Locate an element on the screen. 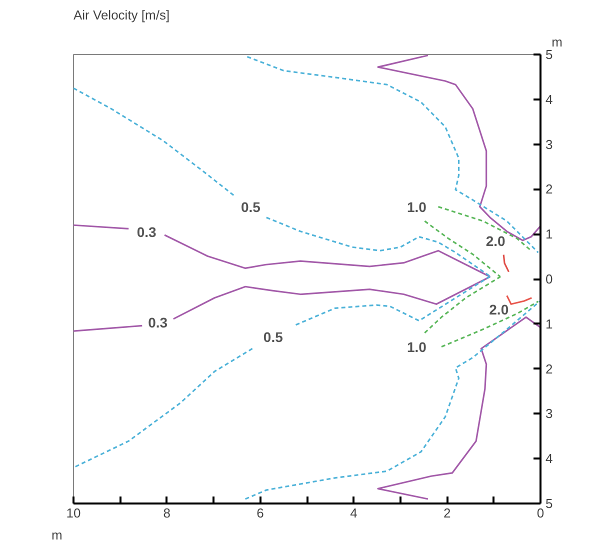 This screenshot has width=600, height=547. x-tick-label: 4 is located at coordinates (354, 513).